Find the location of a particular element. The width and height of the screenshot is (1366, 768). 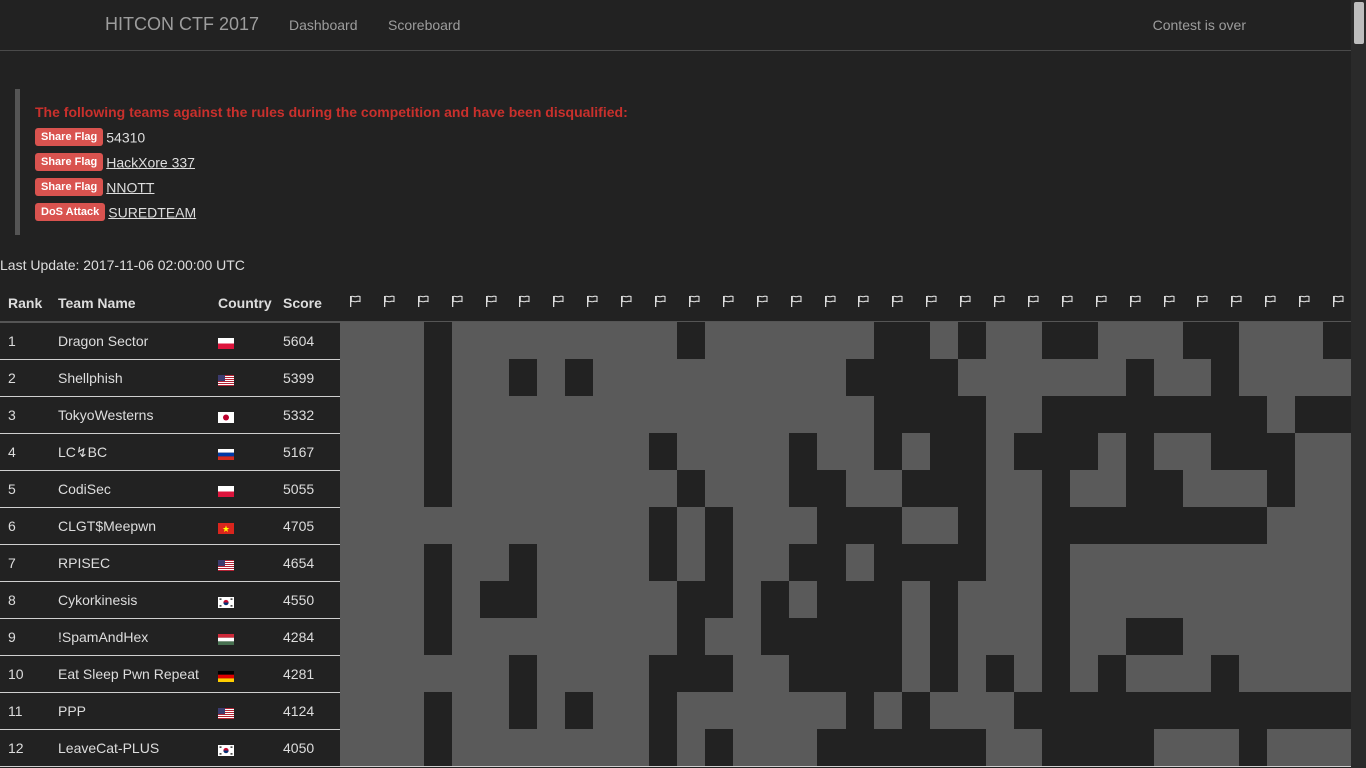

dq-team-link: HackXore 337 is located at coordinates (150, 162).